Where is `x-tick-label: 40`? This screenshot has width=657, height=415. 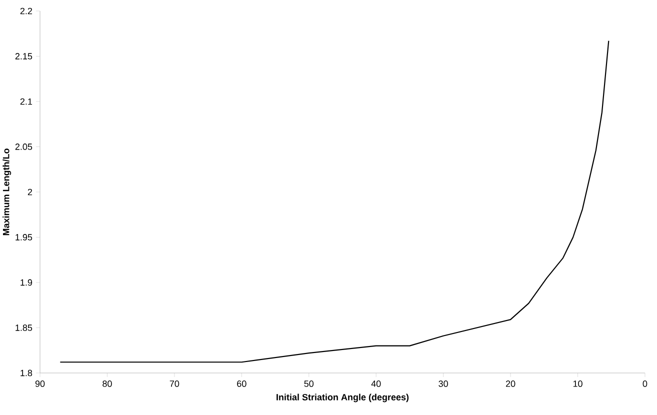 x-tick-label: 40 is located at coordinates (376, 383).